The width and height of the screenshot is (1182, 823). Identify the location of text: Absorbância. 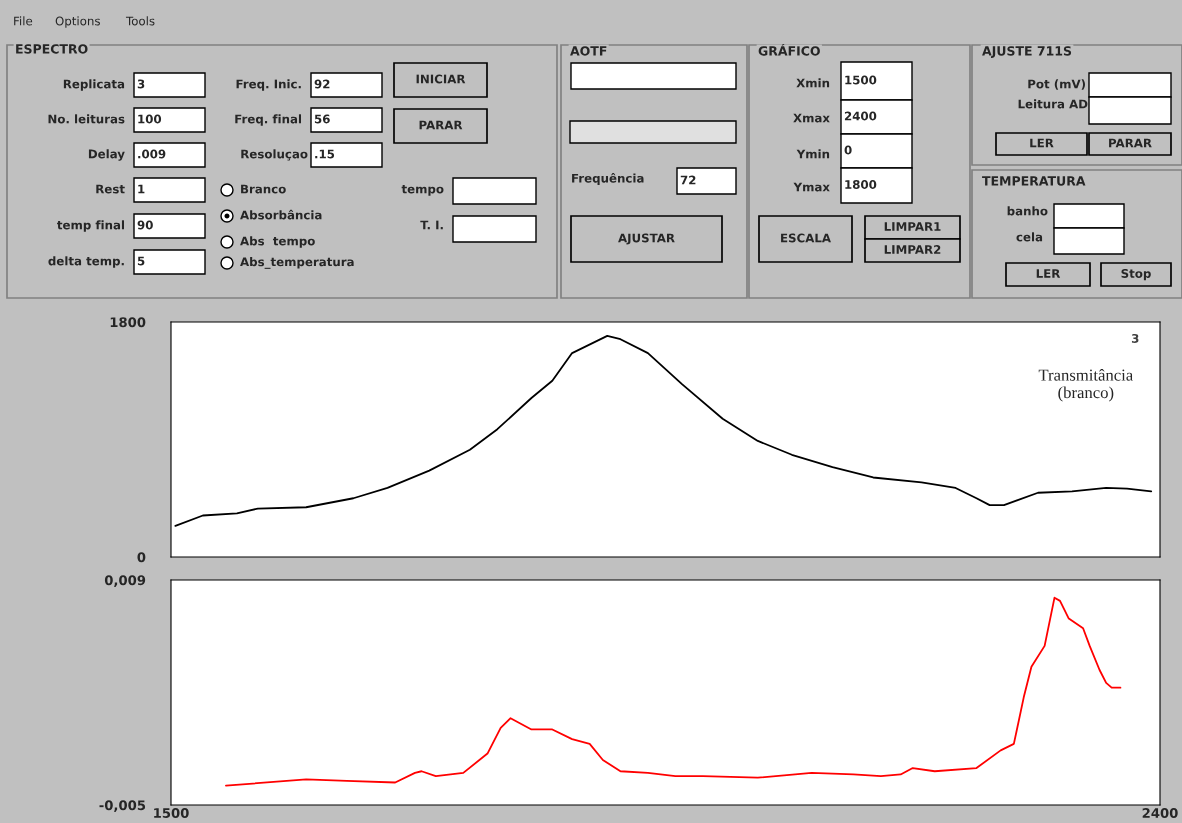
(281, 214).